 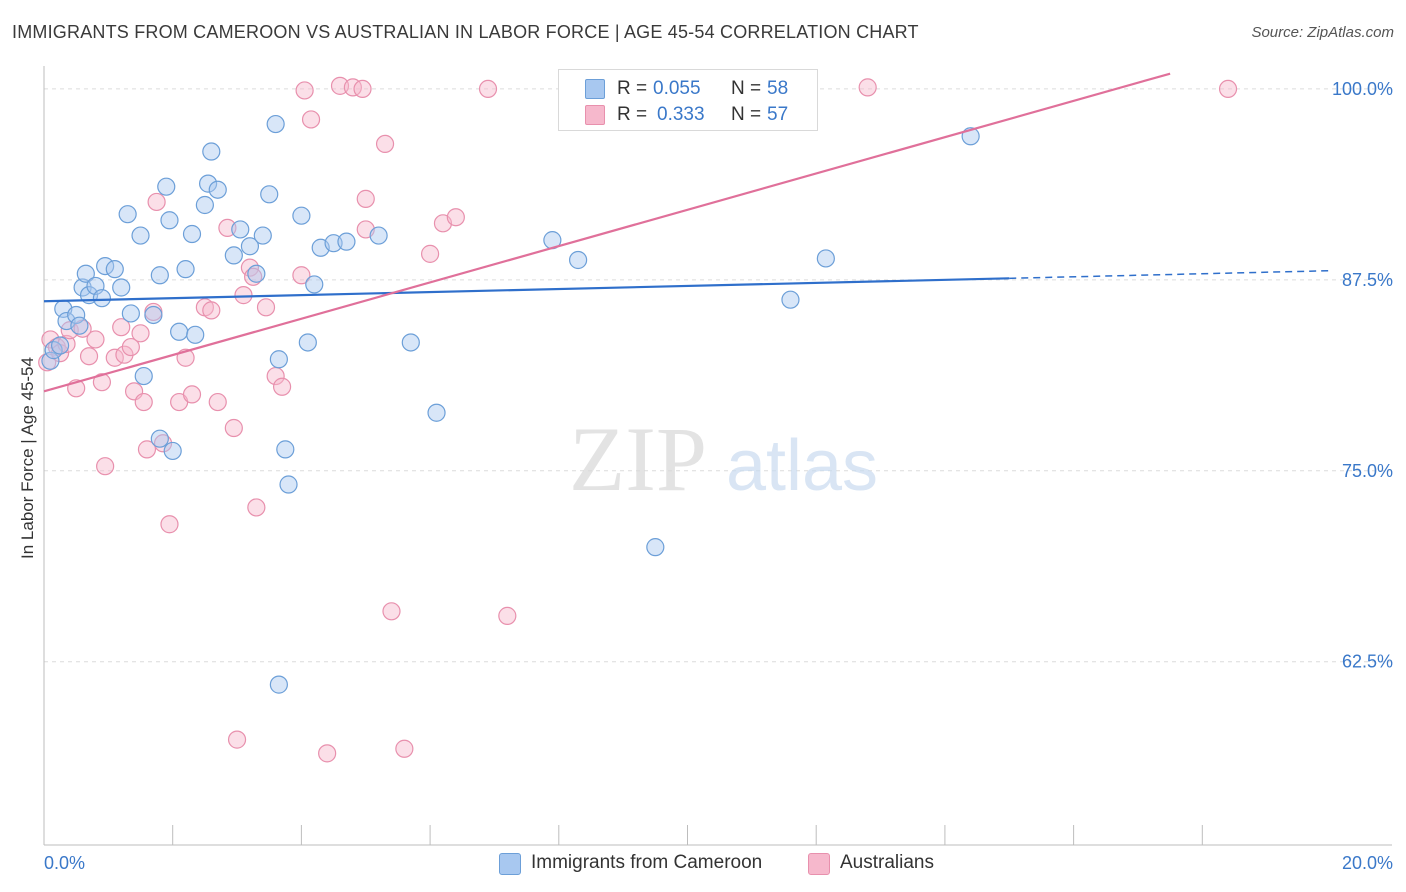 I want to click on x-tick-label: 0.0%, so click(x=64, y=863).